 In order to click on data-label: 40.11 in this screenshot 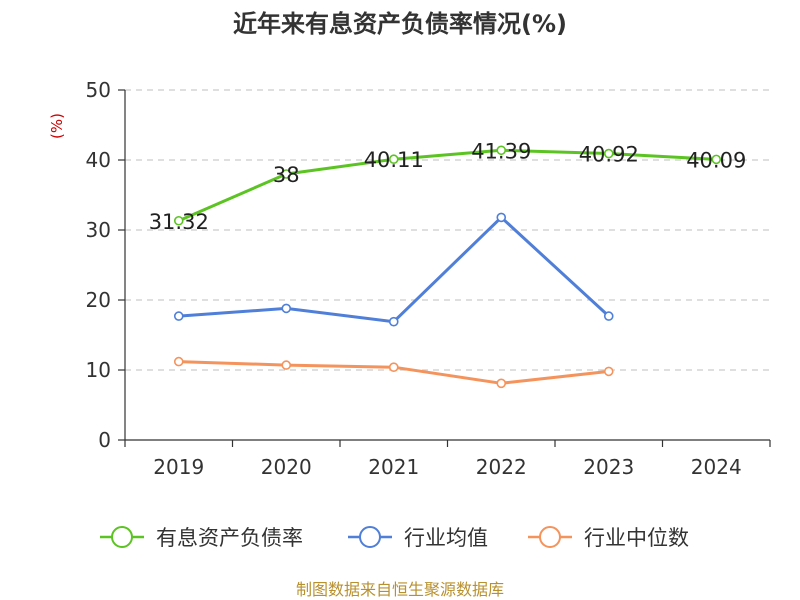, I will do `click(394, 160)`.